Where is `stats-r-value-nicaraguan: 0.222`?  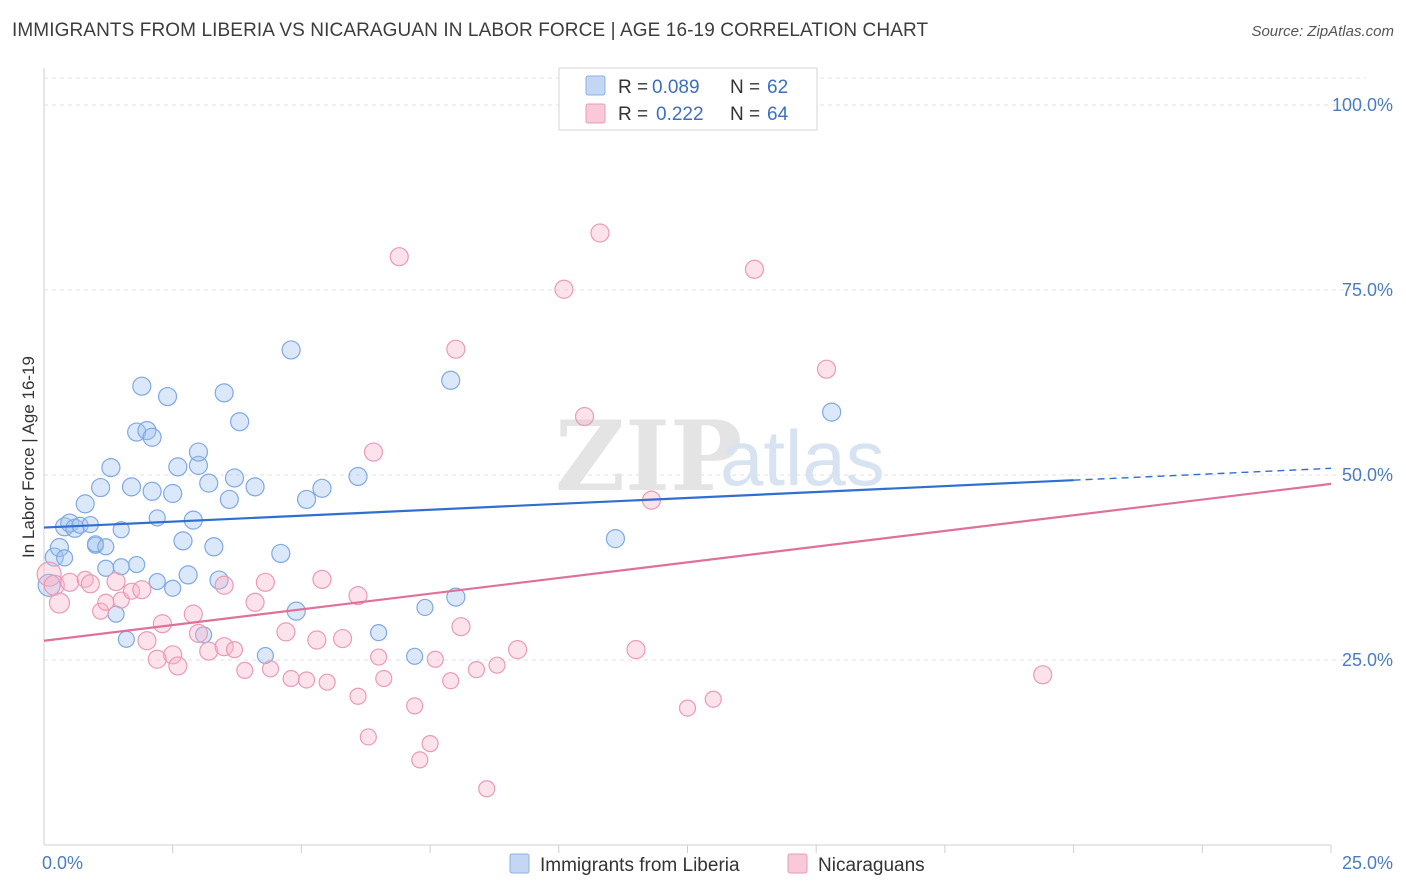
stats-r-value-nicaraguan: 0.222 is located at coordinates (680, 114).